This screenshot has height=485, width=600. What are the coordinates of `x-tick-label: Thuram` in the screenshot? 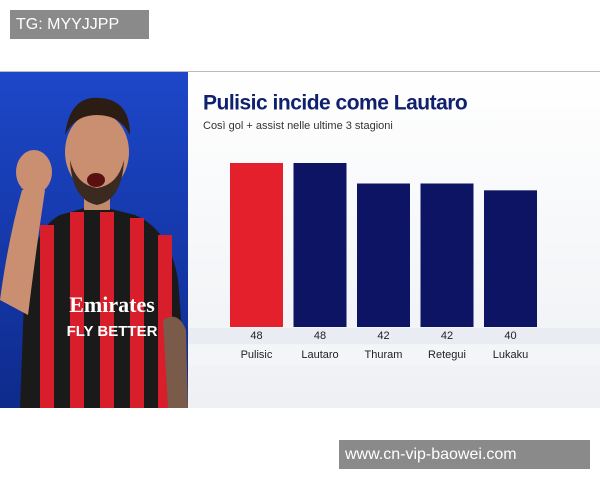 It's located at (384, 355).